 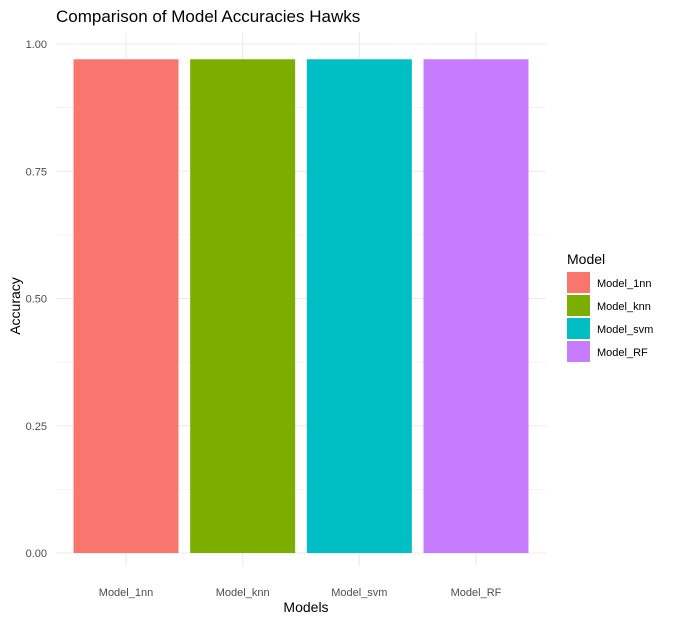 What do you see at coordinates (36, 554) in the screenshot?
I see `y-tick-label: 0.00` at bounding box center [36, 554].